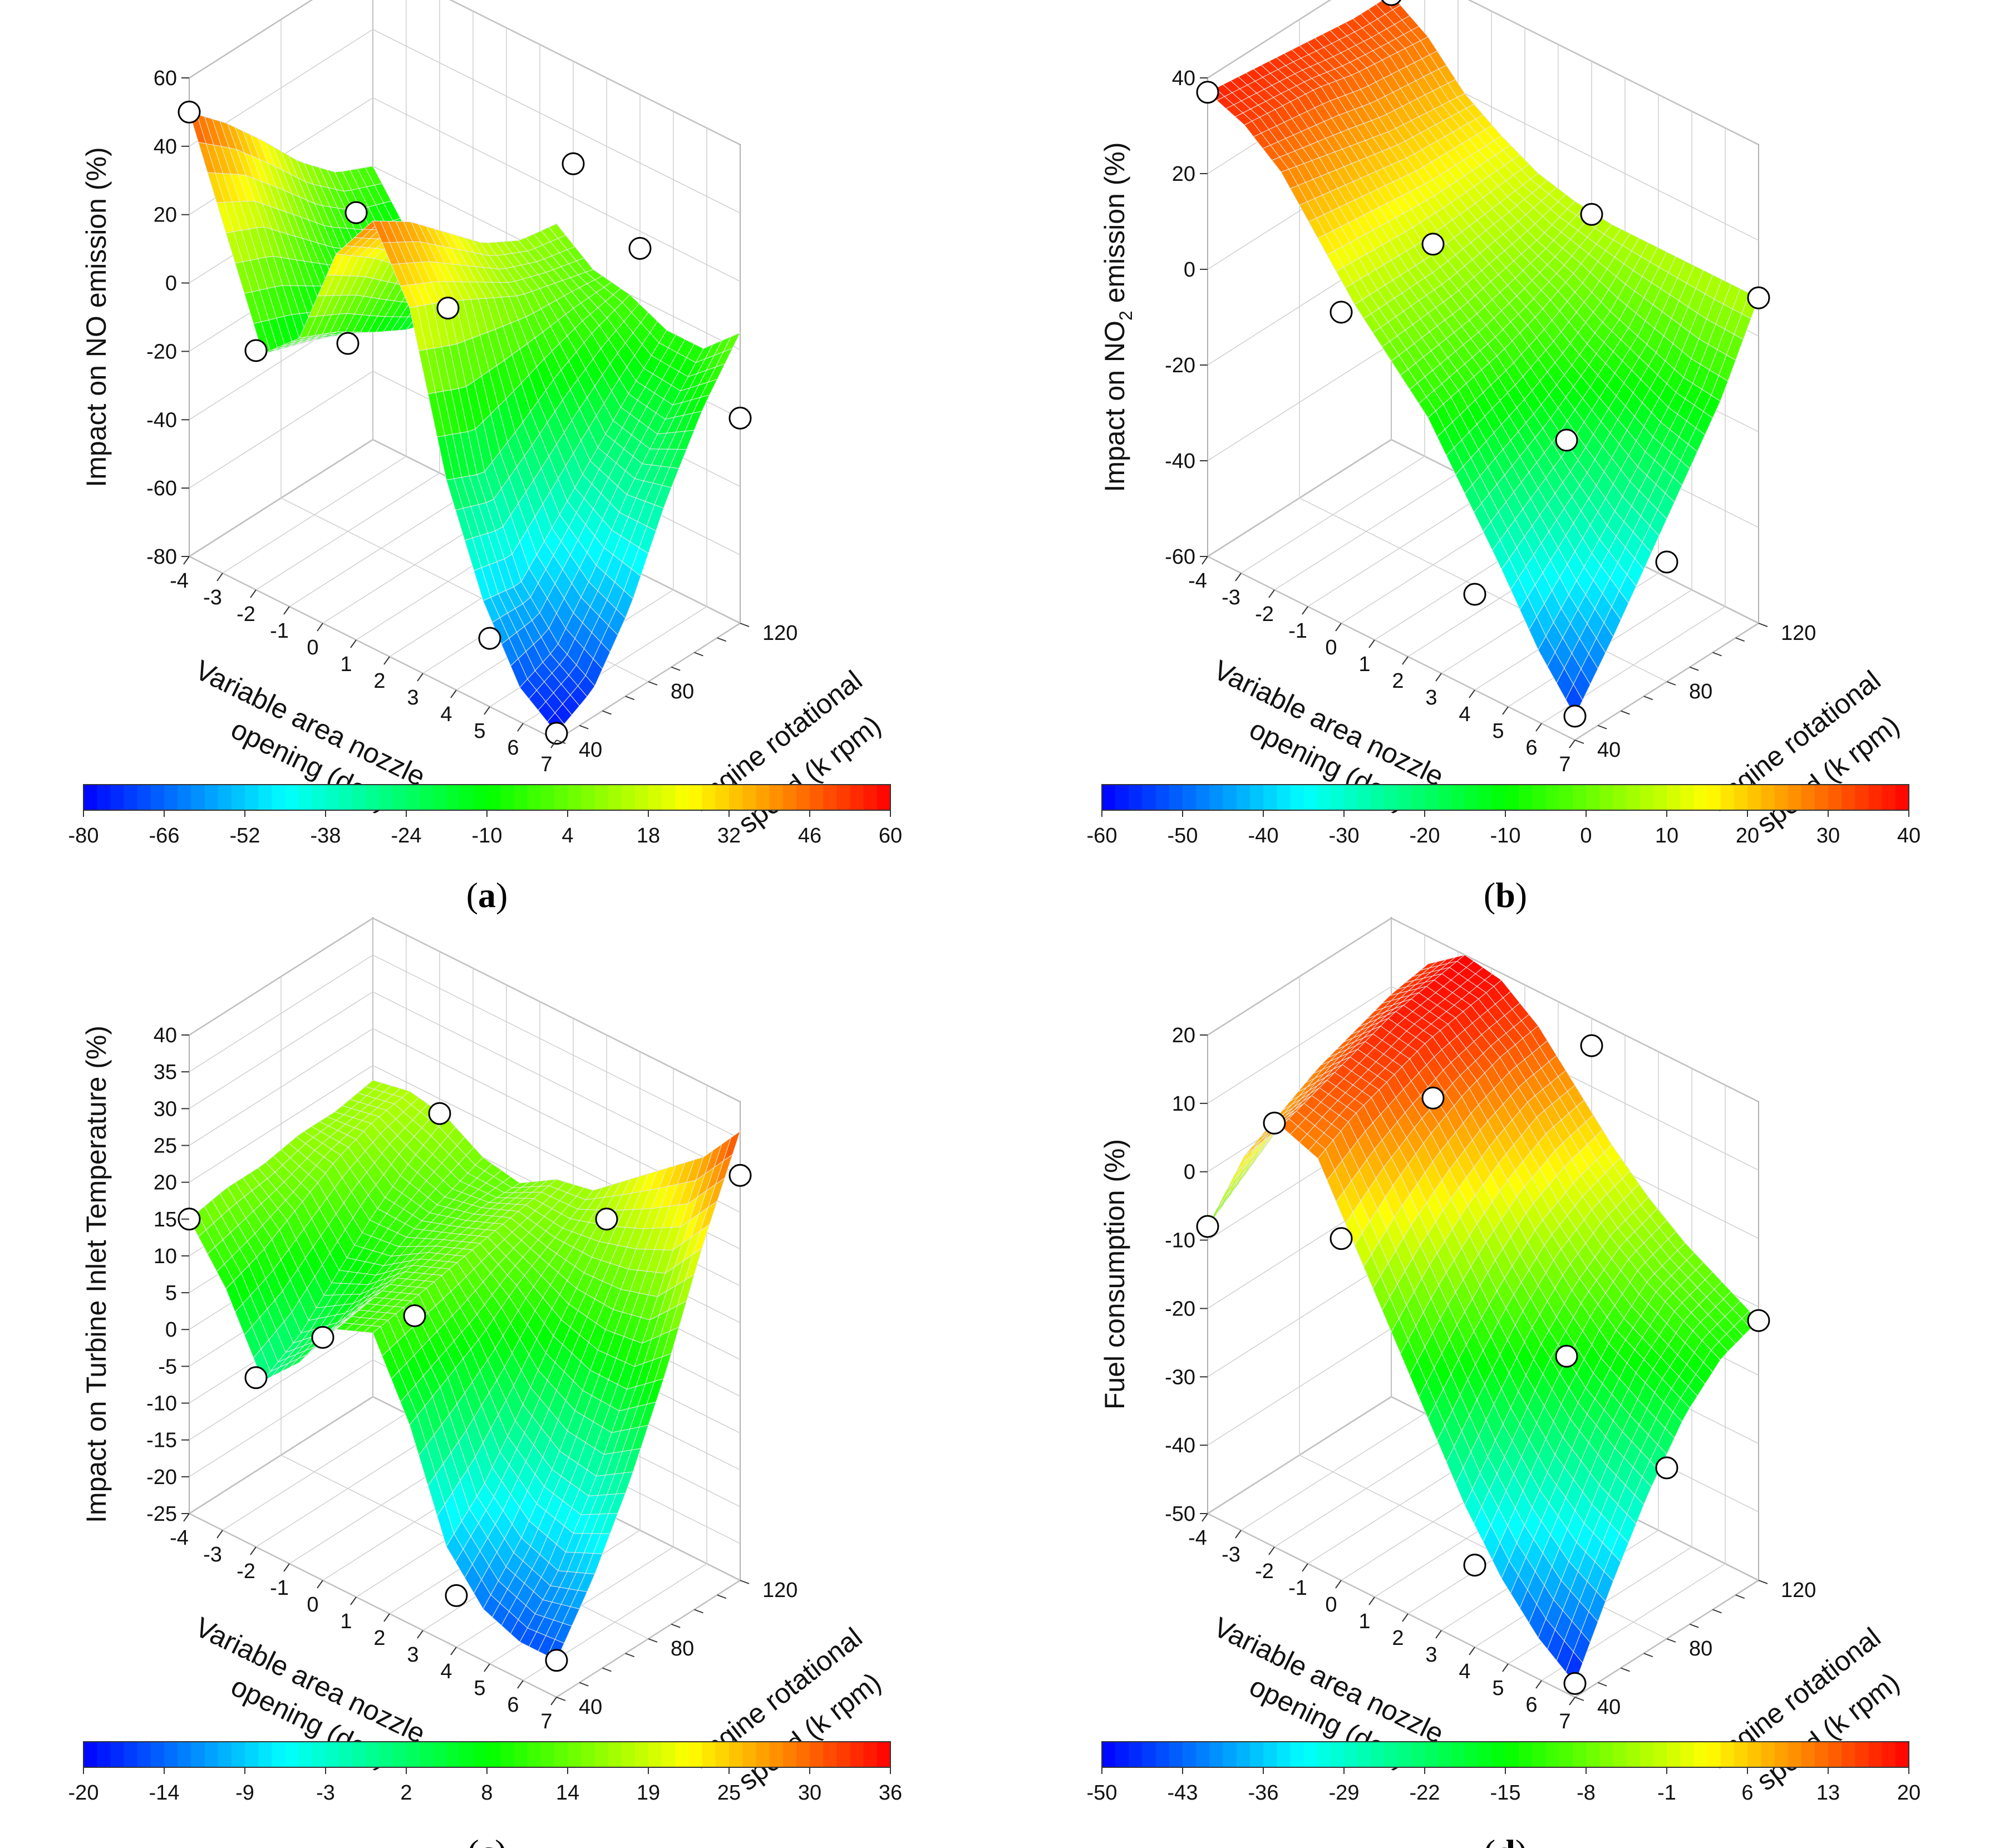 The width and height of the screenshot is (1999, 1848). I want to click on z-tick-label: -60, so click(161, 488).